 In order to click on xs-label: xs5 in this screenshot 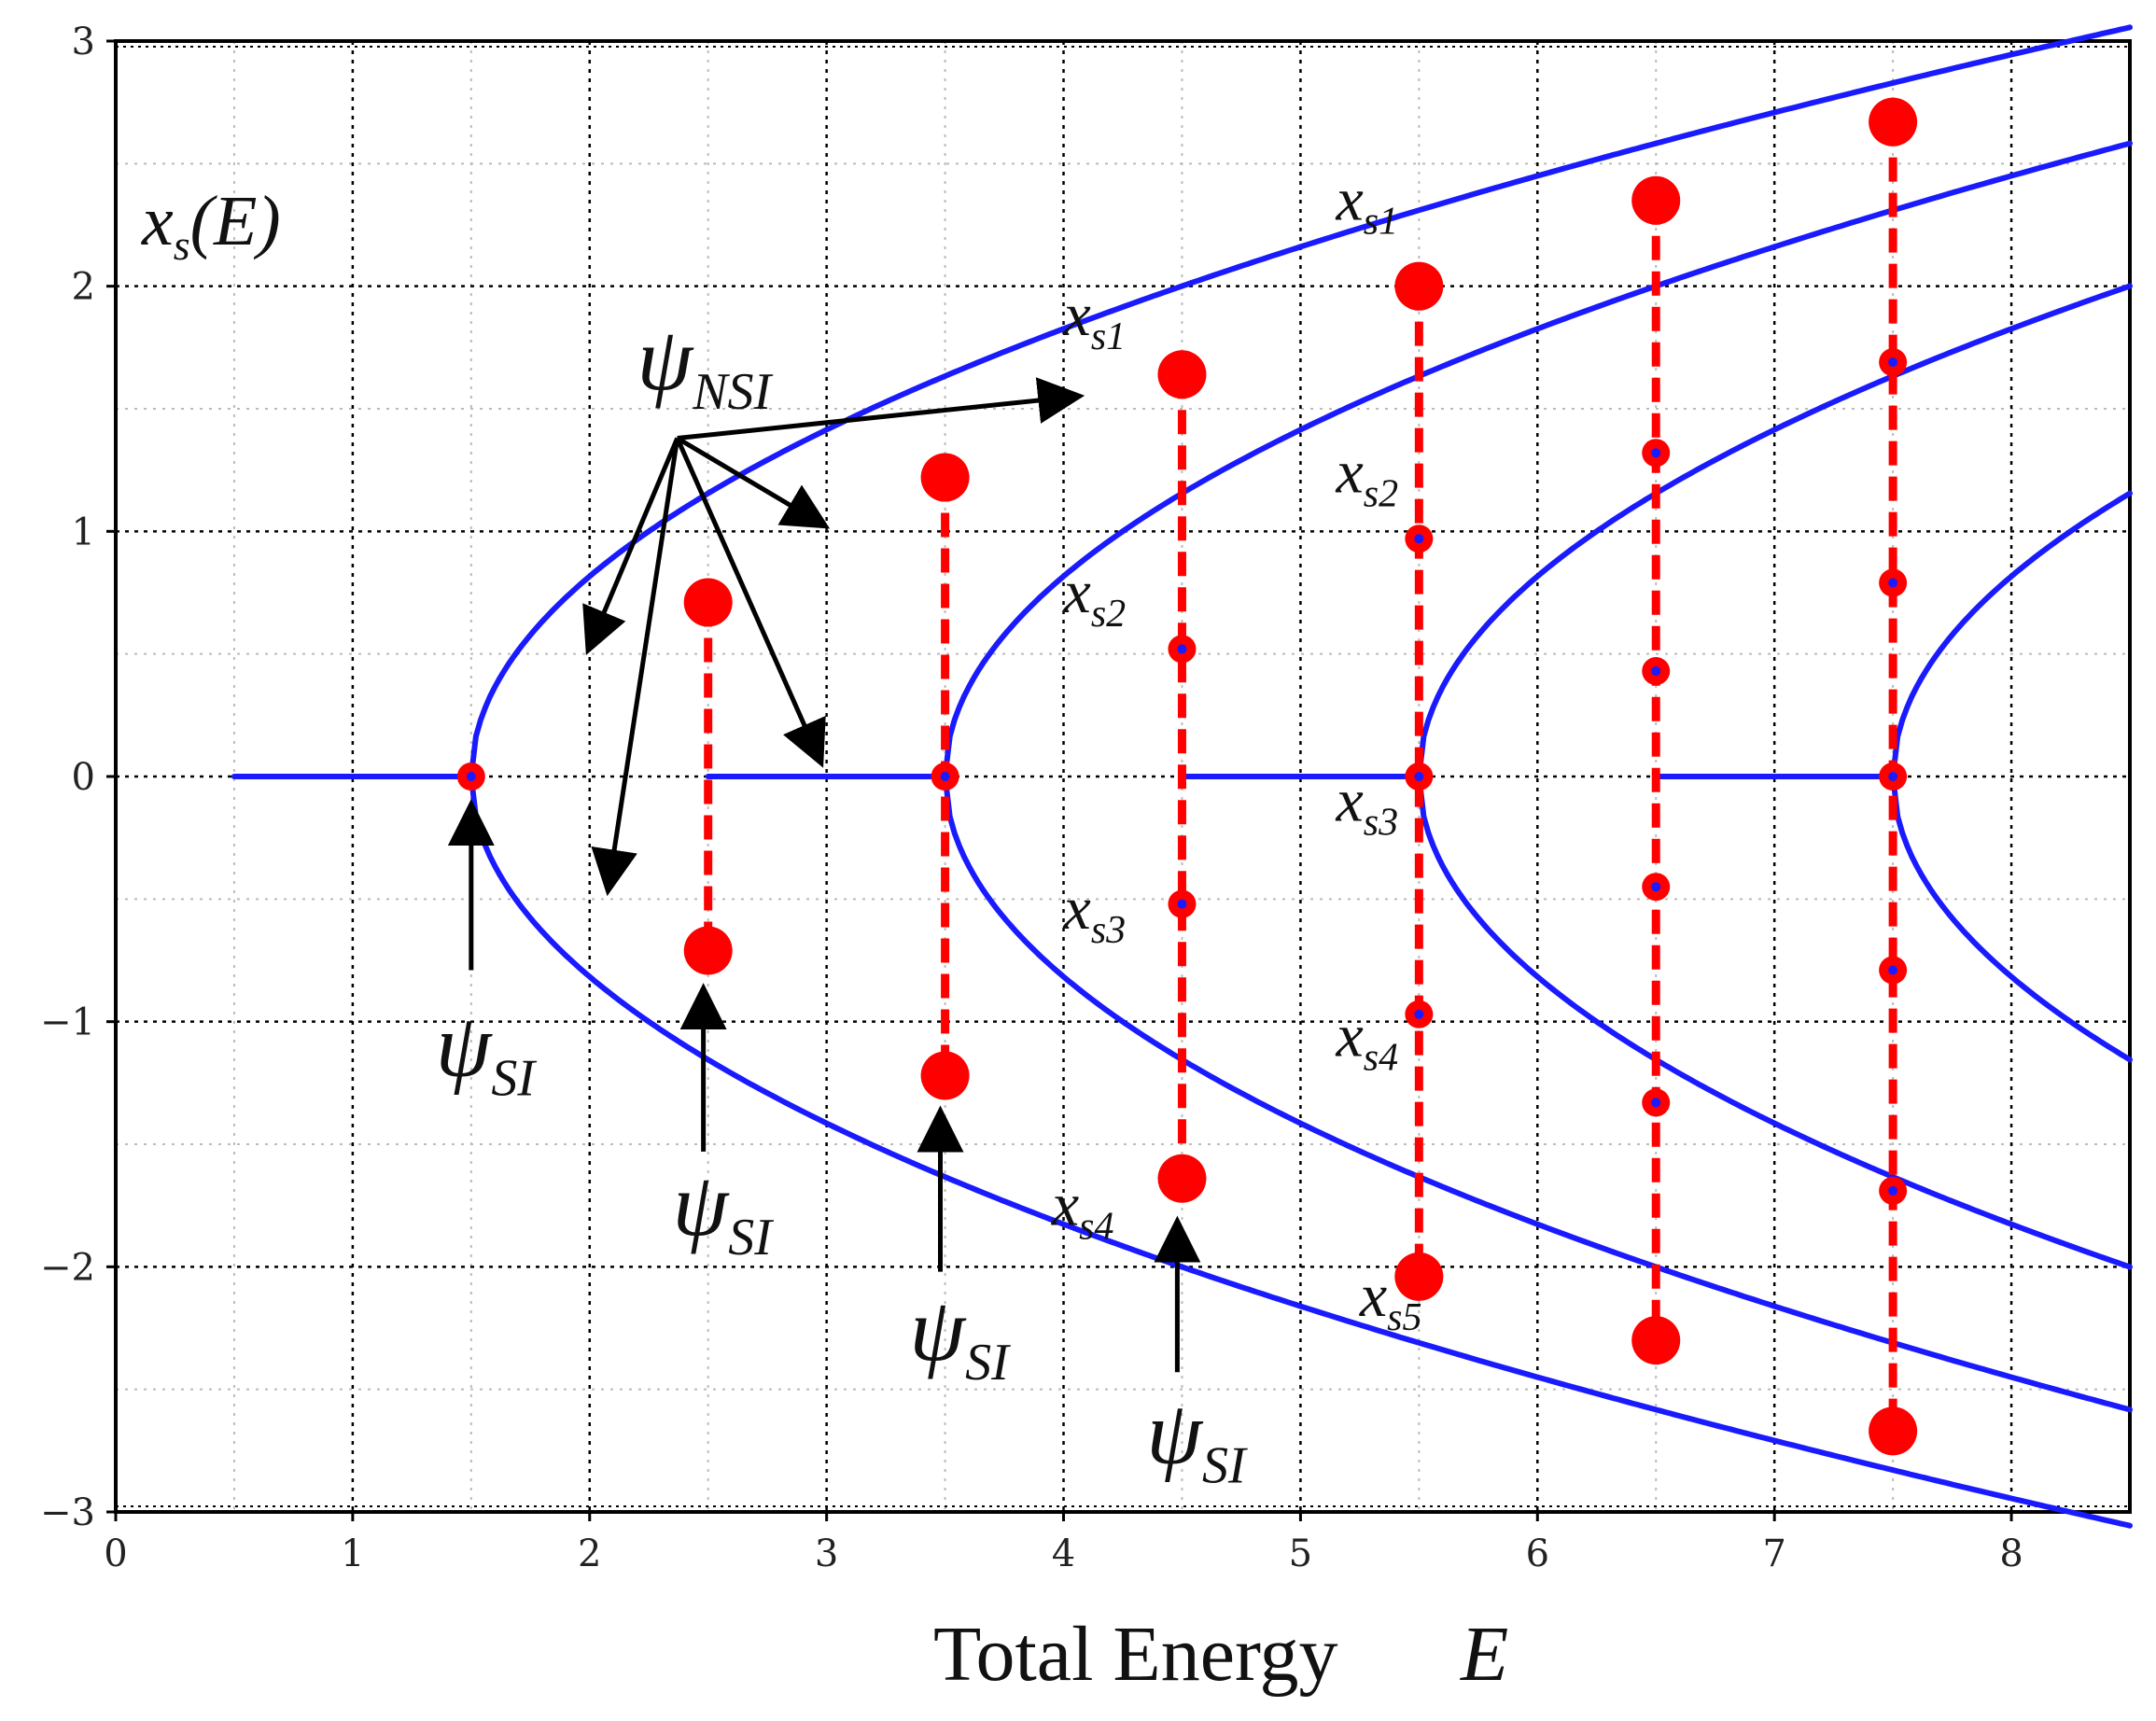, I will do `click(1390, 1300)`.